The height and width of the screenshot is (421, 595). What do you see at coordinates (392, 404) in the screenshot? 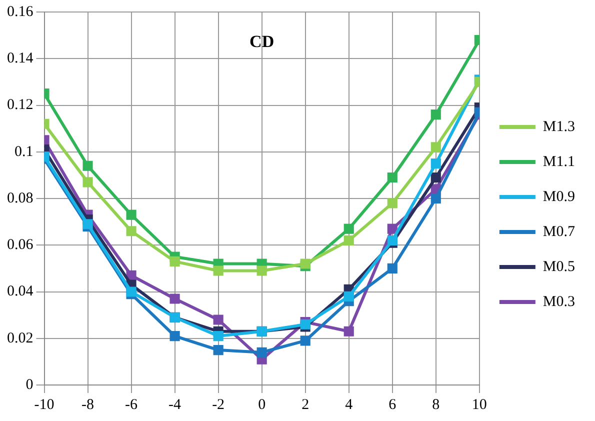
I see `x-tick-label: 6` at bounding box center [392, 404].